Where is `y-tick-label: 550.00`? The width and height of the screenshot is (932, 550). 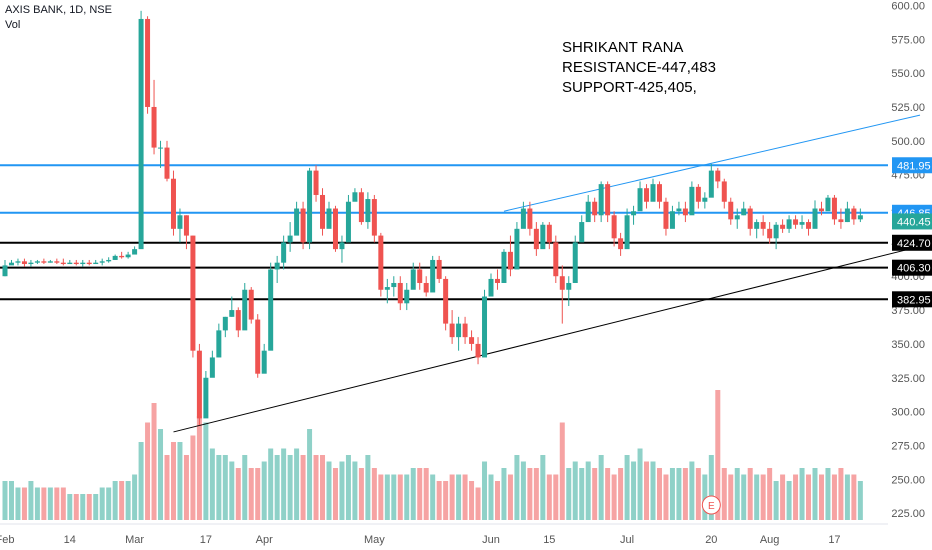
y-tick-label: 550.00 is located at coordinates (908, 74).